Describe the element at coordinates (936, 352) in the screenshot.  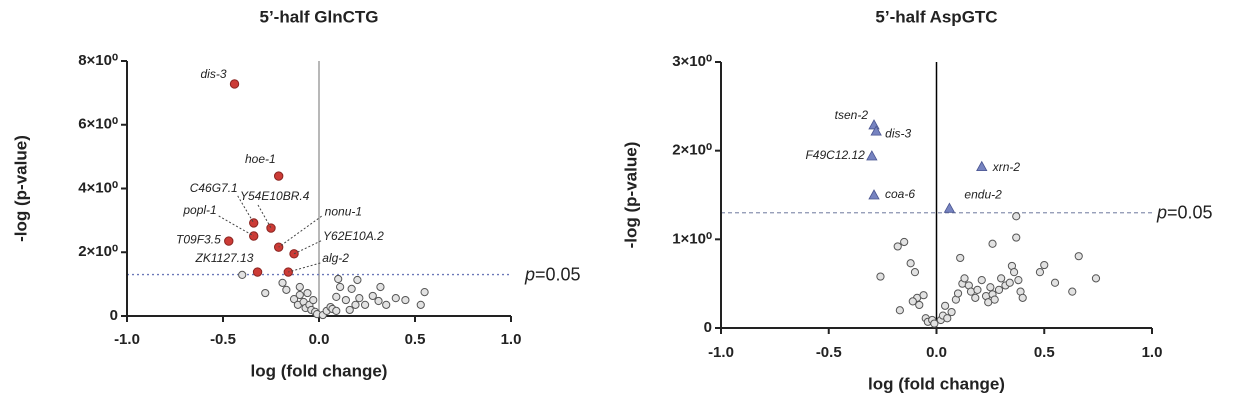
I see `x-tick-label: 0.0` at that location.